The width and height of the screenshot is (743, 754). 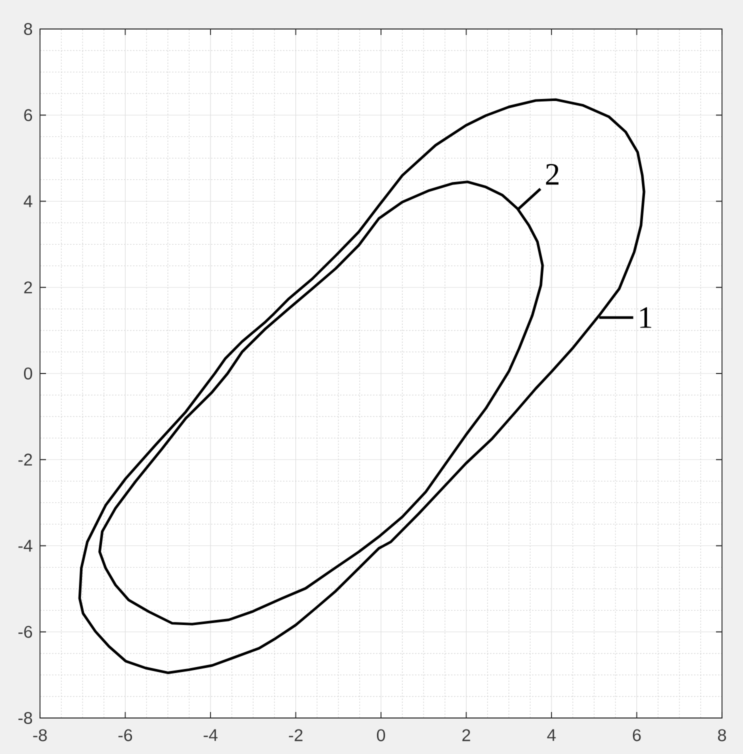 What do you see at coordinates (28, 115) in the screenshot?
I see `y-tick-label: 6` at bounding box center [28, 115].